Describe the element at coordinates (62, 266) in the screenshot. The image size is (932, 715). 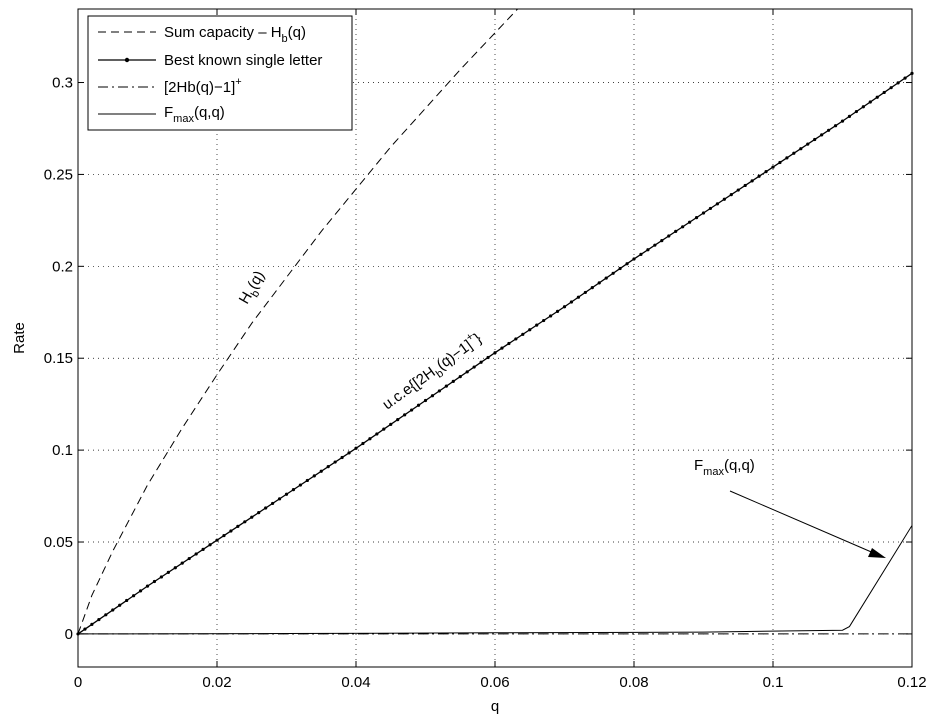
I see `y-tick-label: 0.2` at that location.